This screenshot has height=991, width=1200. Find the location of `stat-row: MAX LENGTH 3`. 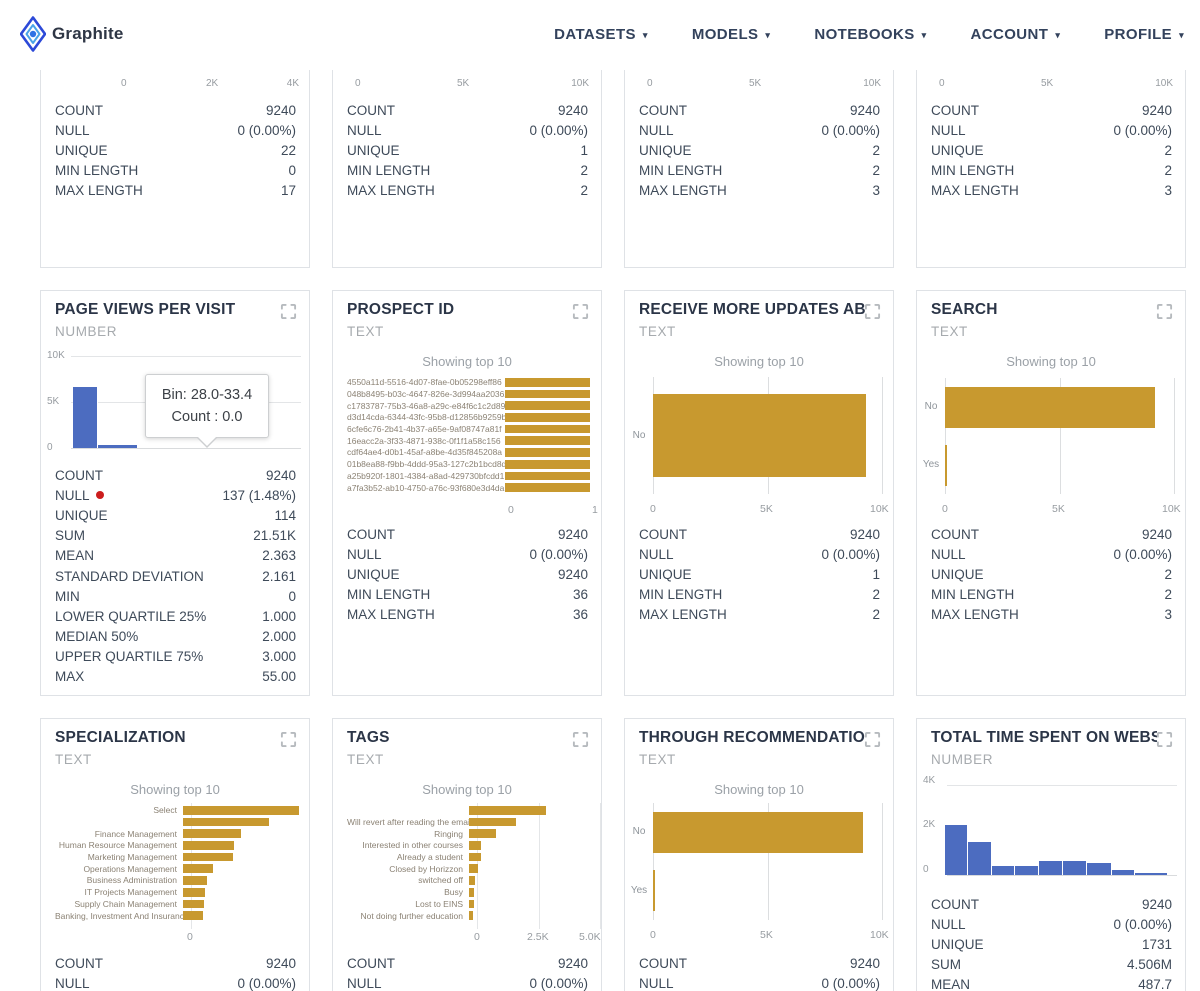

stat-row: MAX LENGTH 3 is located at coordinates (759, 191).